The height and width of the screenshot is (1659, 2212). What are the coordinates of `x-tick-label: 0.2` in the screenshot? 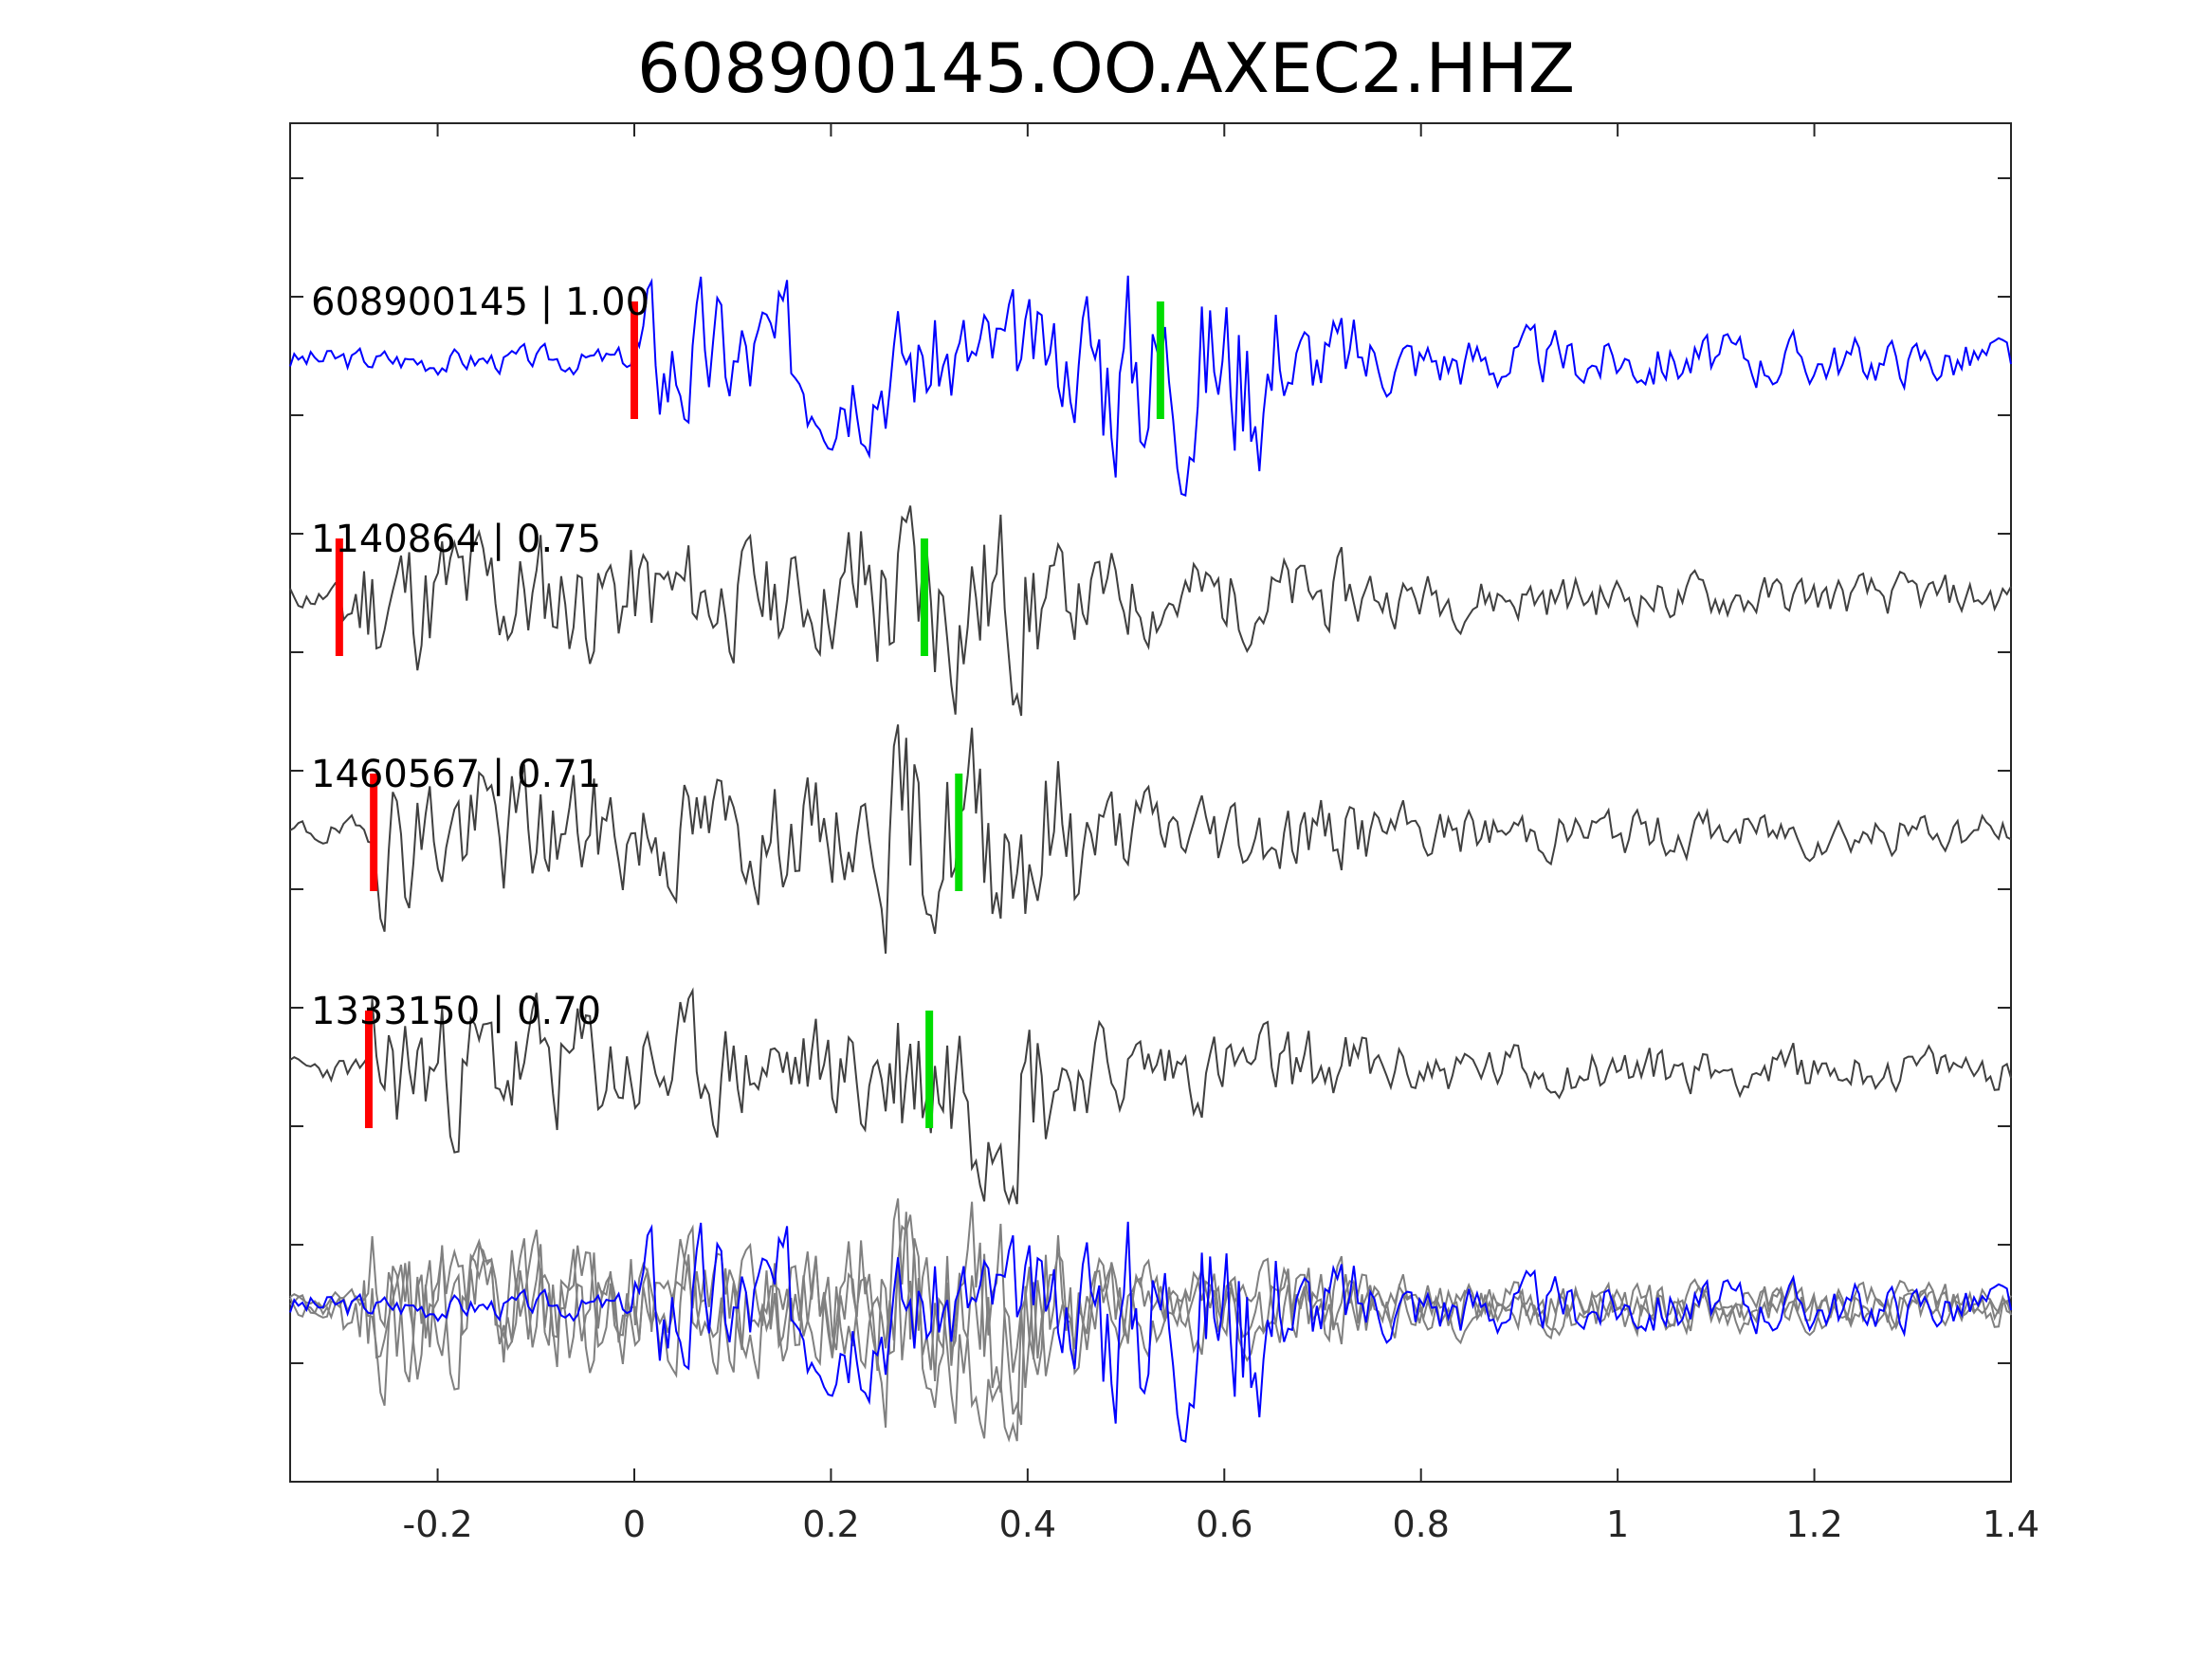 It's located at (830, 1524).